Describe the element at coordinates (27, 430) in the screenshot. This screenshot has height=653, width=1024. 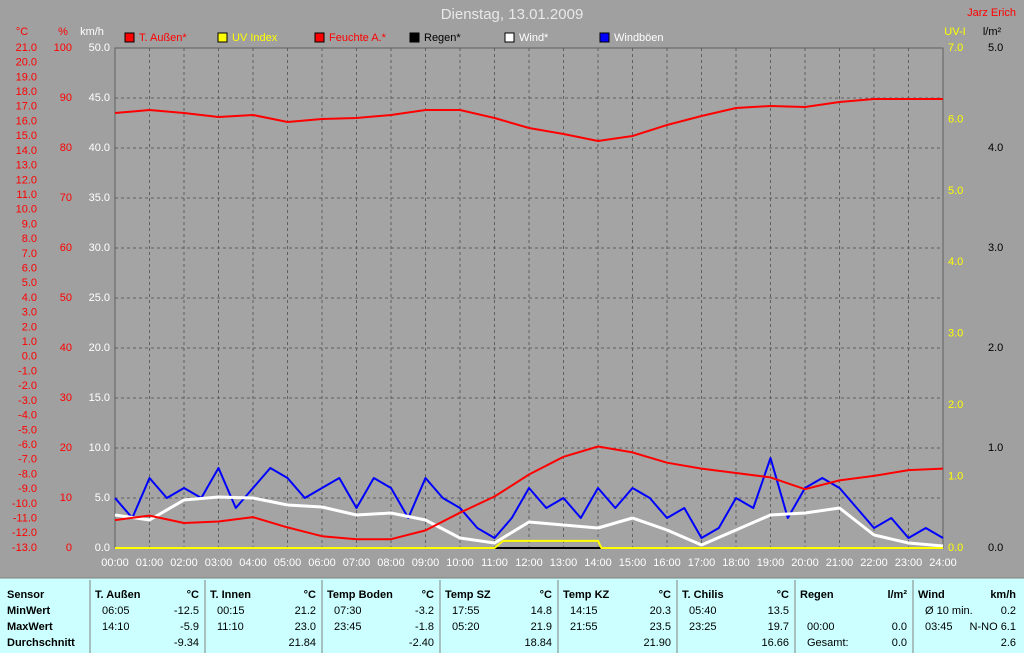
I see `y-tick-label: -5.0` at that location.